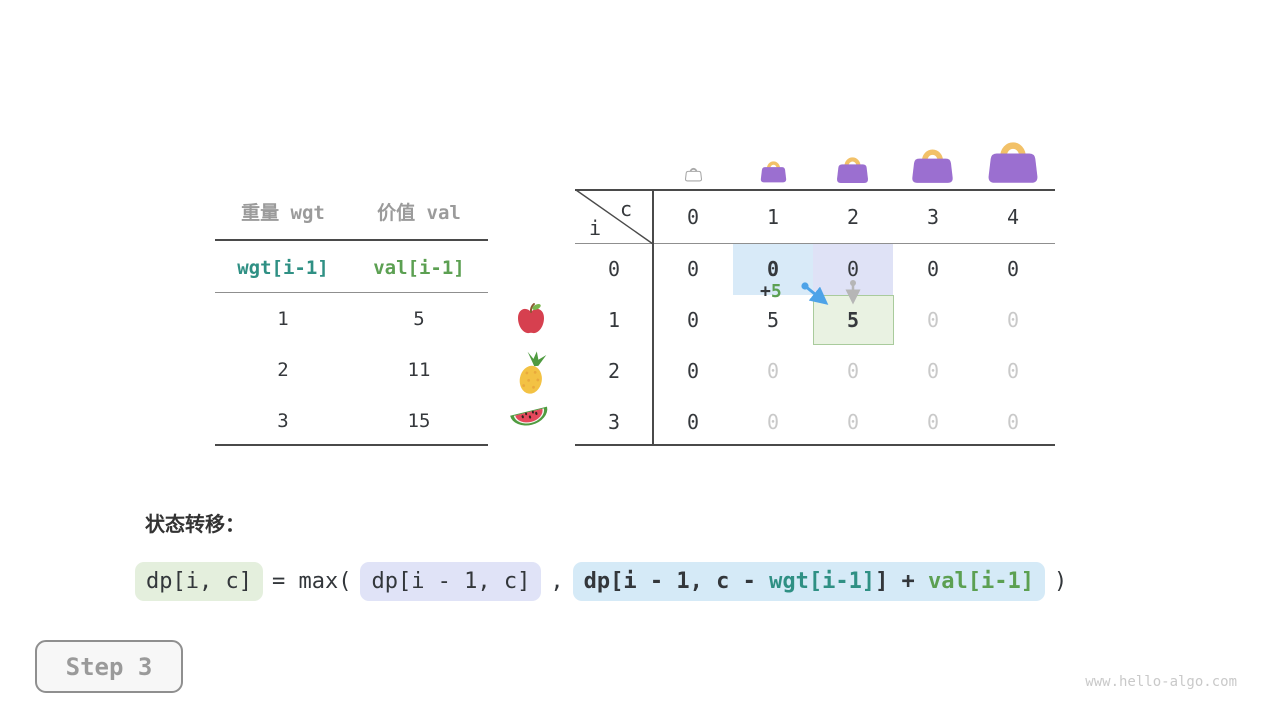 The image size is (1280, 720). Describe the element at coordinates (351, 292) in the screenshot. I see `items-table-rule-mid` at that location.